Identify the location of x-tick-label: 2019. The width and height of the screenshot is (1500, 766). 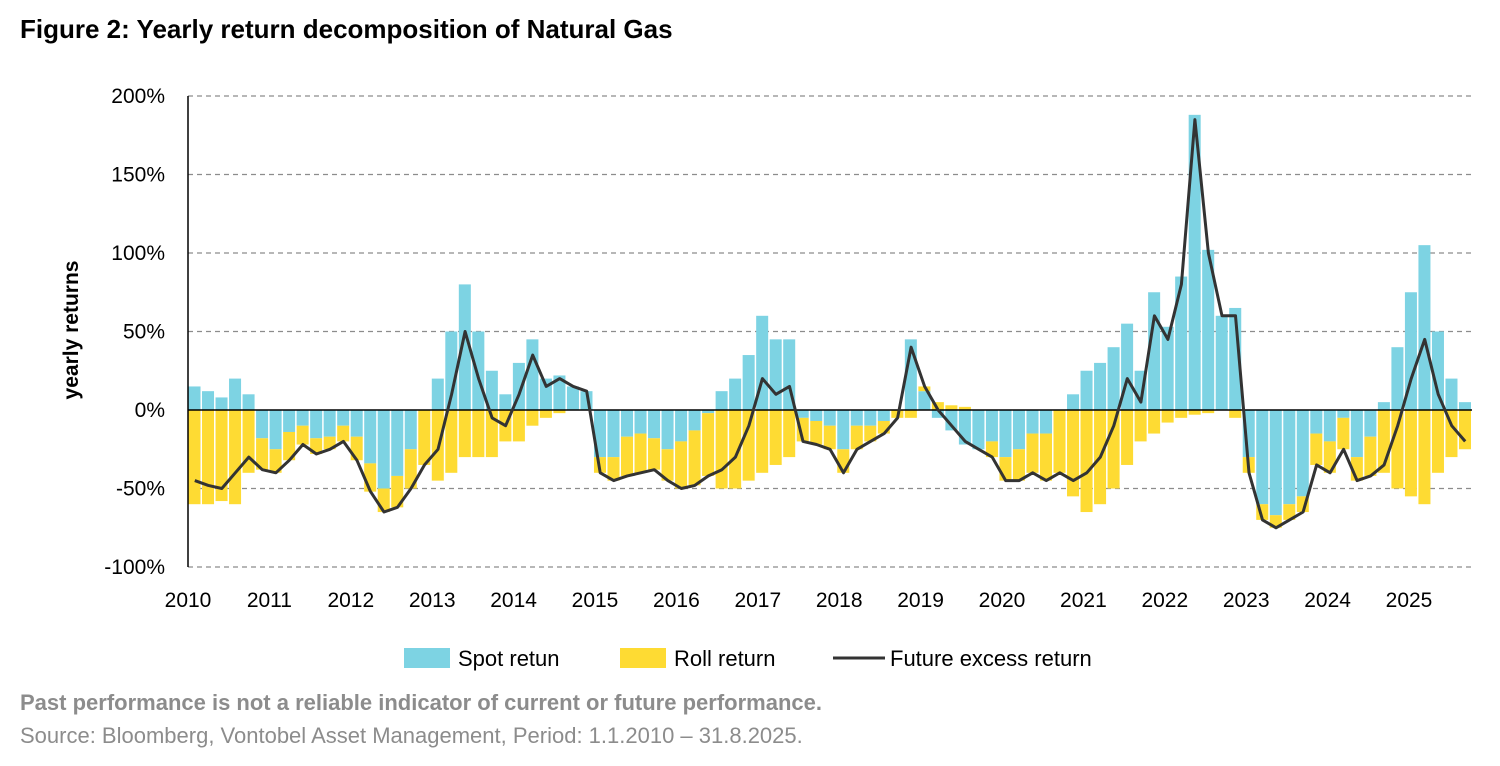
(920, 600).